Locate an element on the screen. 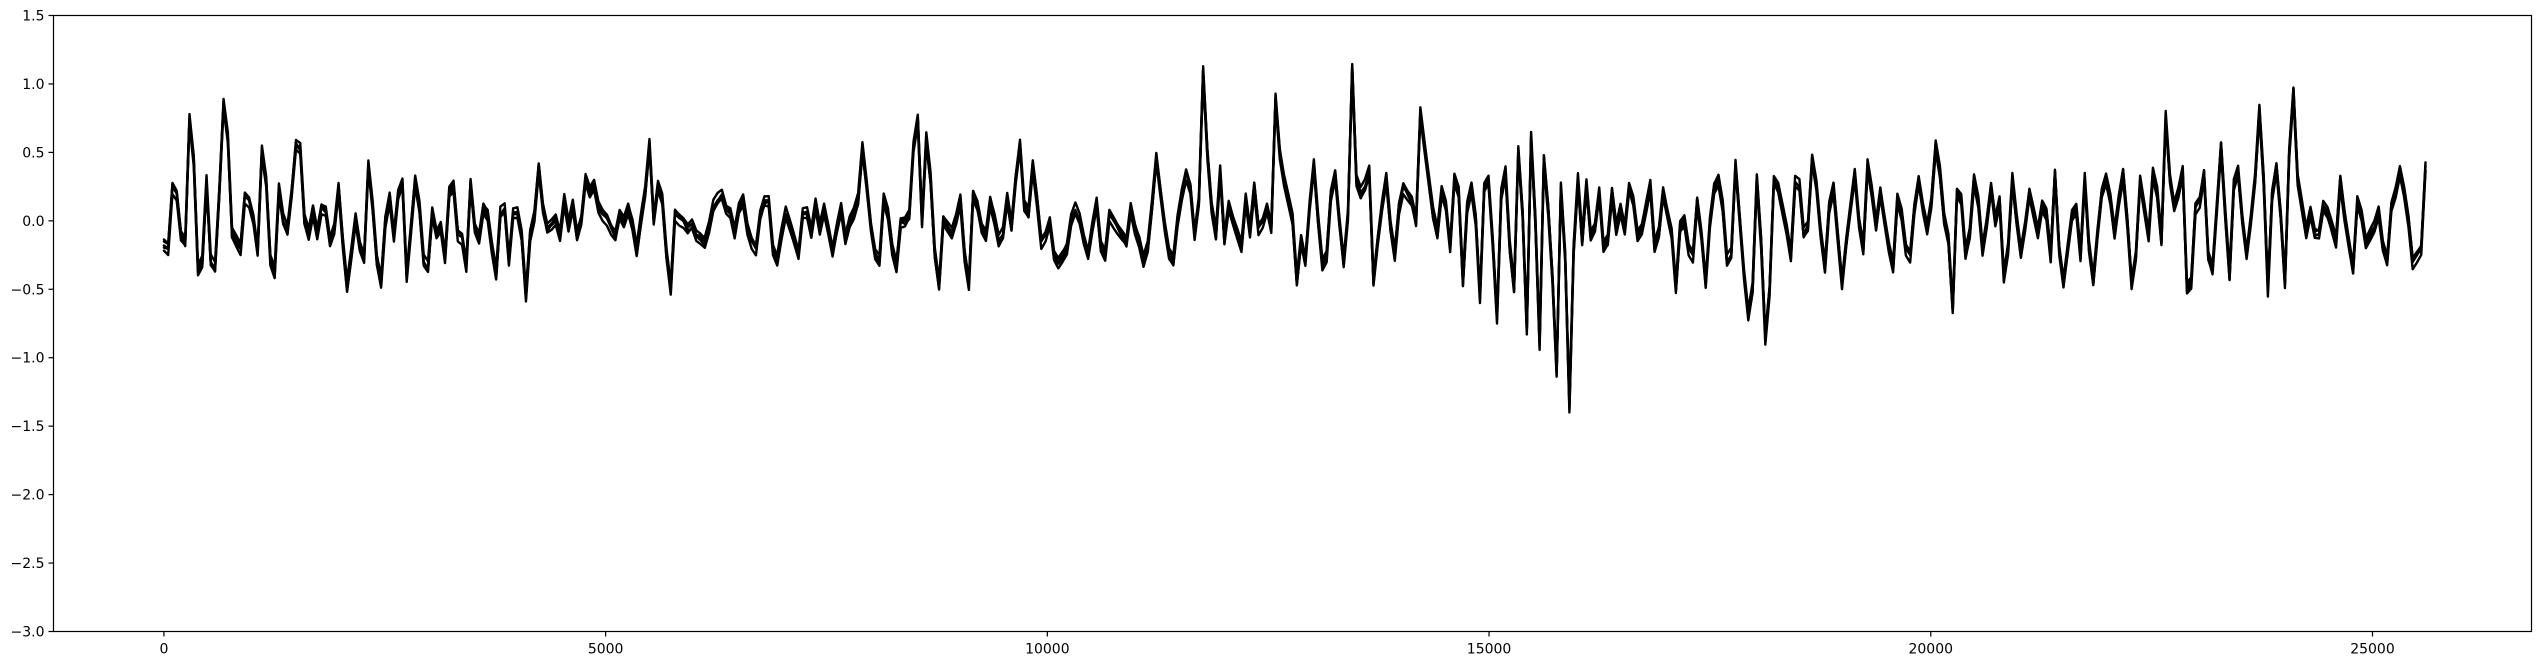  y-tick-label: −2.0 is located at coordinates (28, 496).